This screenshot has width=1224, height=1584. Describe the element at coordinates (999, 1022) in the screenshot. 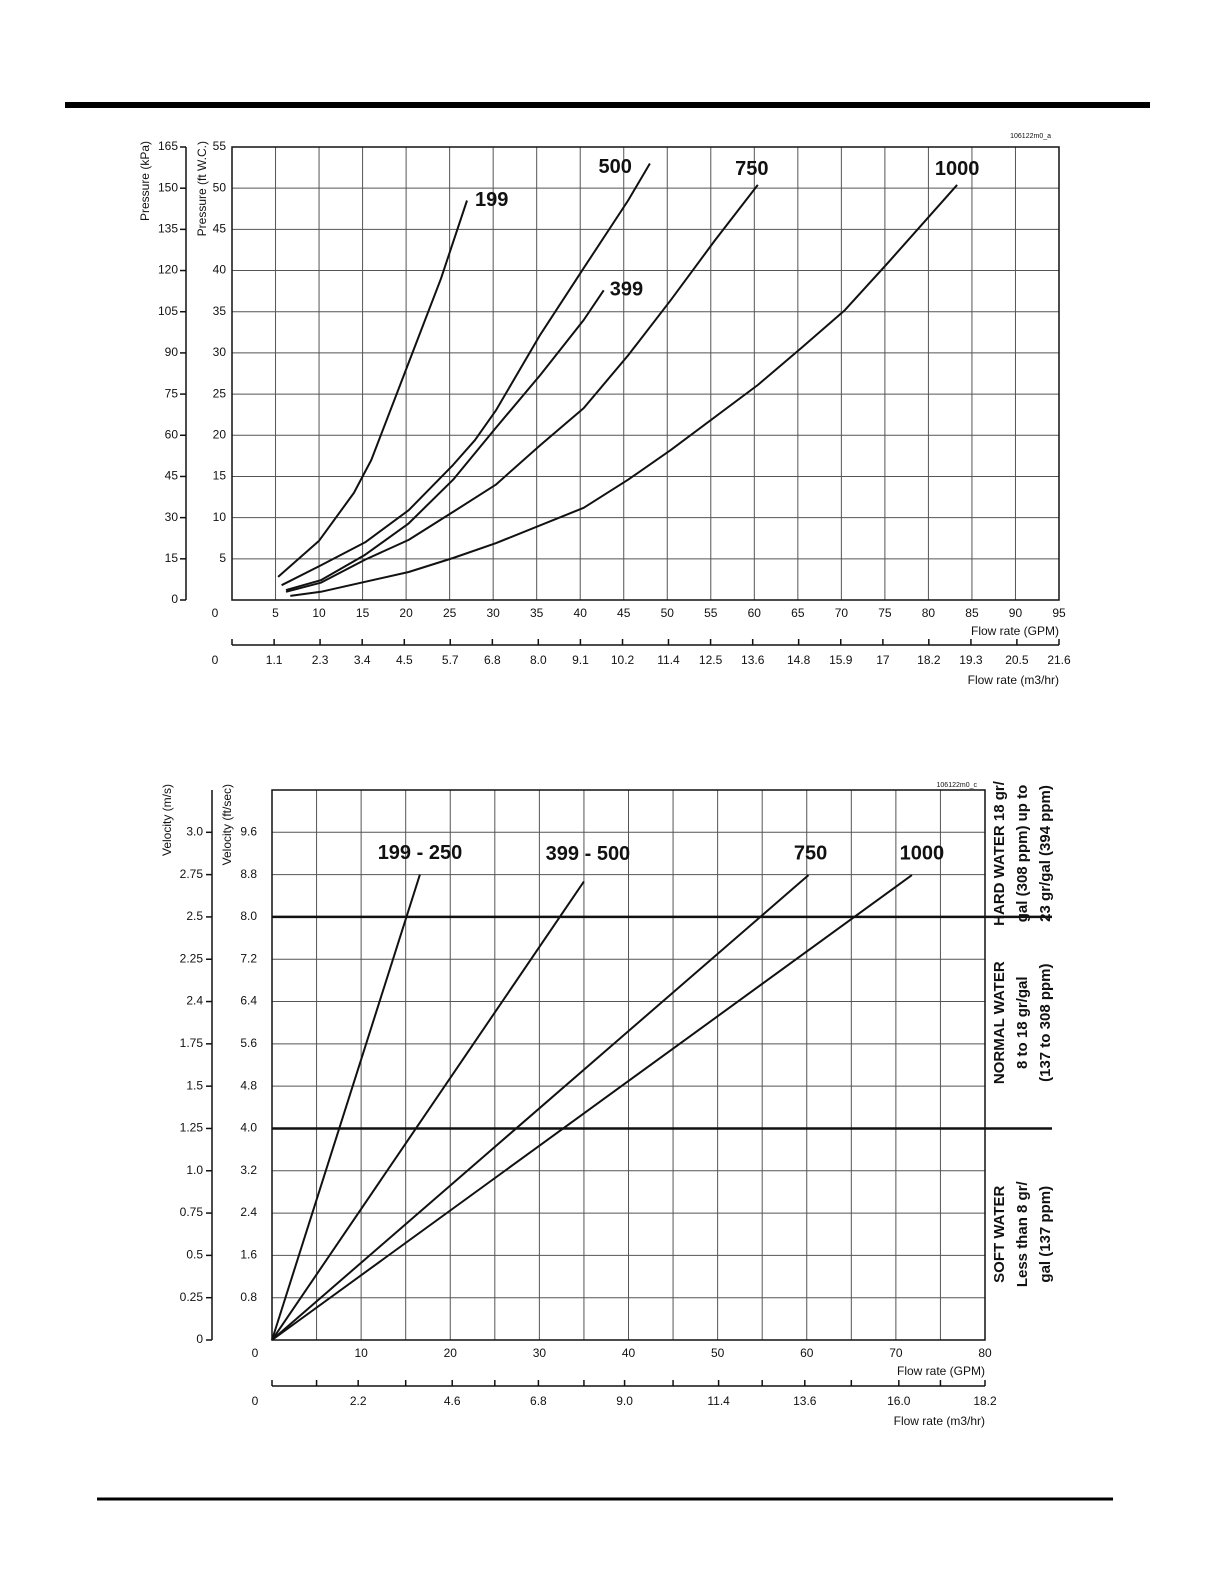

I see `zone-label: NORMAL WATER` at that location.